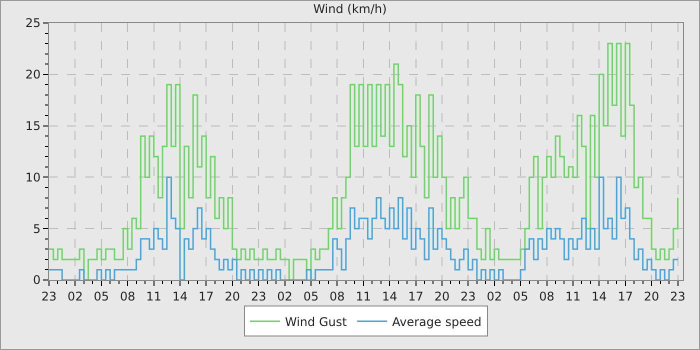 The image size is (700, 350). I want to click on legend-label: Wind Gust, so click(316, 321).